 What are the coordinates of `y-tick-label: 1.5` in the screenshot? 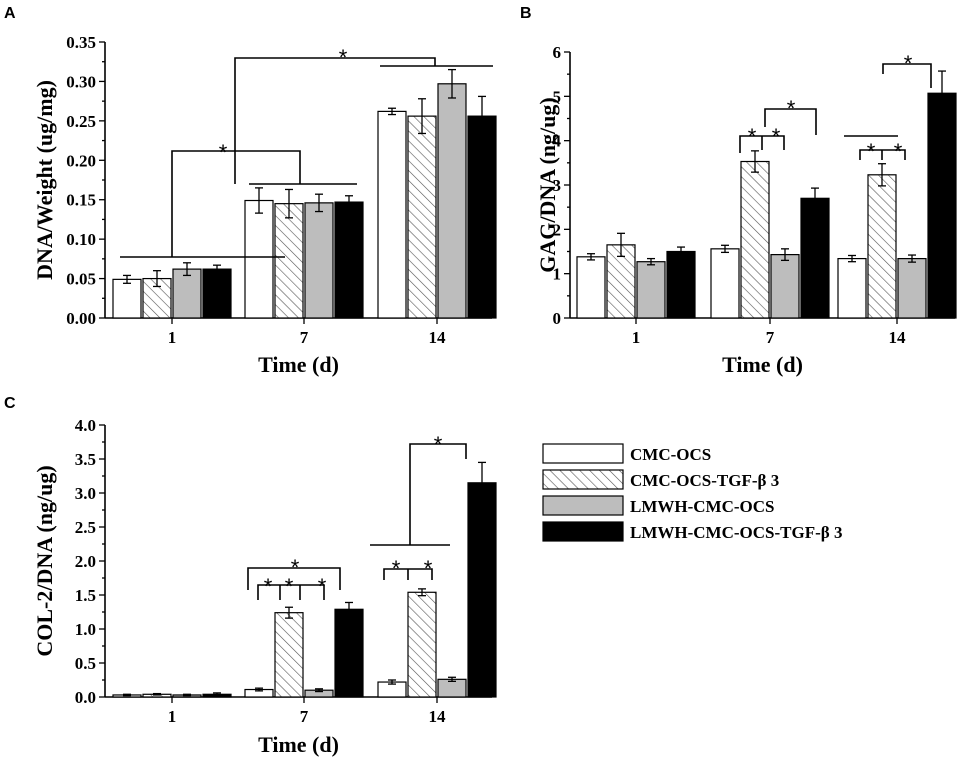 It's located at (85, 595).